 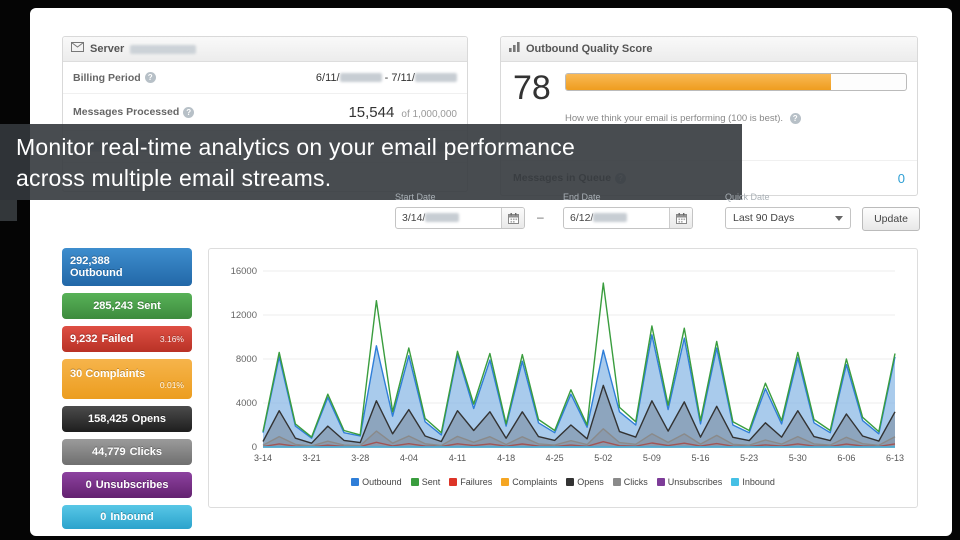 What do you see at coordinates (254, 447) in the screenshot?
I see `svg-text: 0` at bounding box center [254, 447].